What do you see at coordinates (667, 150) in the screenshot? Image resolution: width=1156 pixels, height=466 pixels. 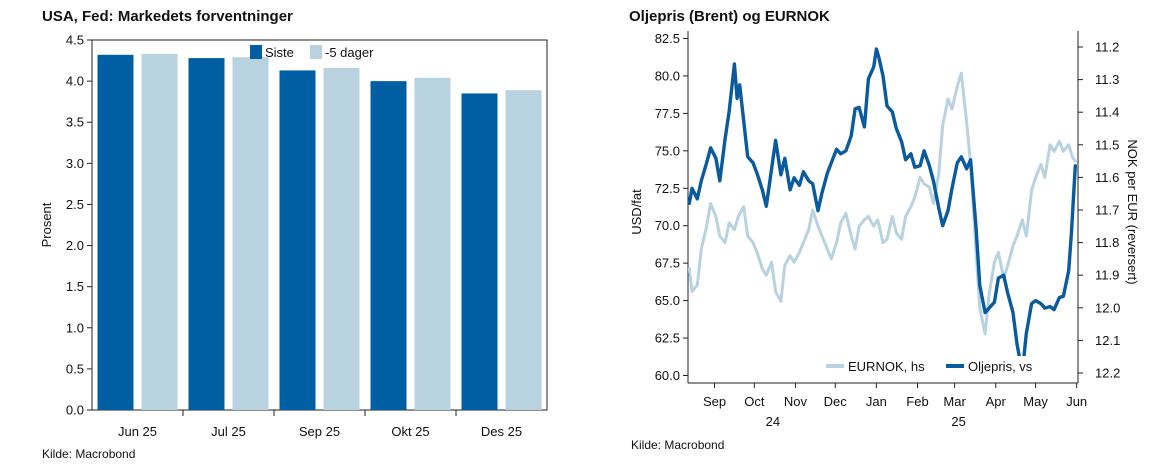 I see `left-y-tick-label: 75.0` at bounding box center [667, 150].